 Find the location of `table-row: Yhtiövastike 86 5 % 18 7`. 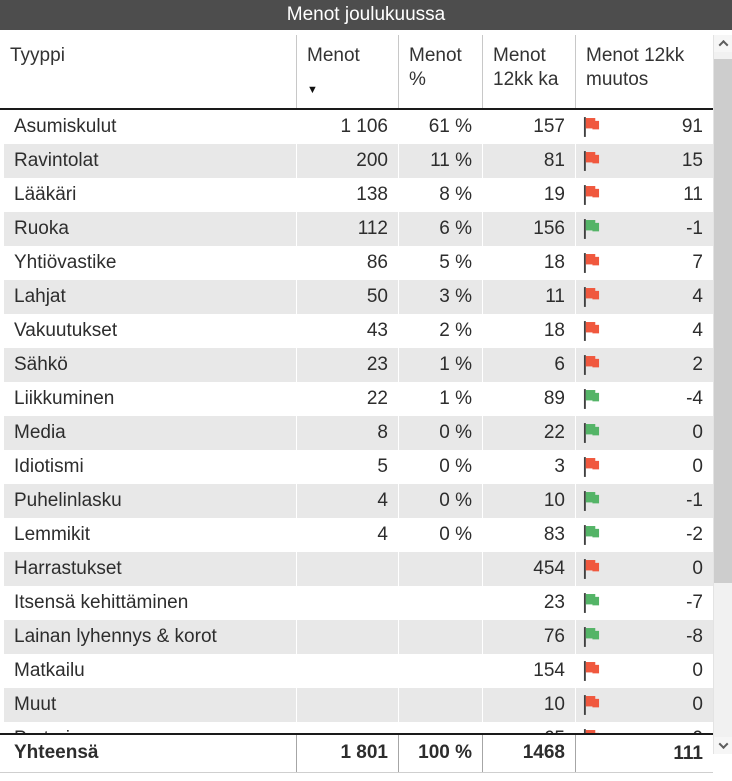

table-row: Yhtiövastike 86 5 % 18 7 is located at coordinates (356, 263).